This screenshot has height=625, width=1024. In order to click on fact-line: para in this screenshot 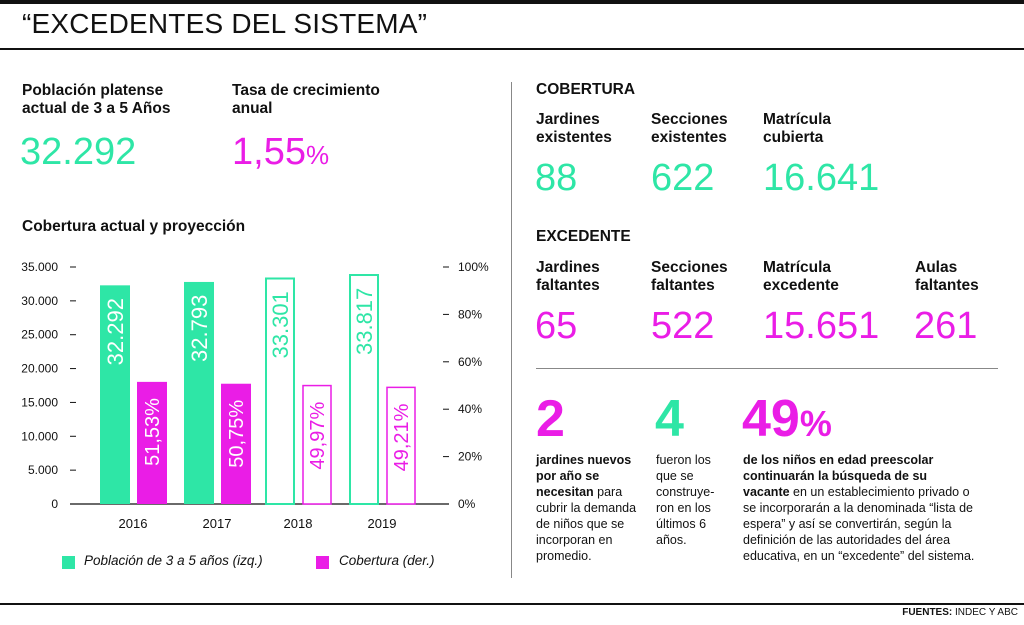, I will do `click(610, 492)`.